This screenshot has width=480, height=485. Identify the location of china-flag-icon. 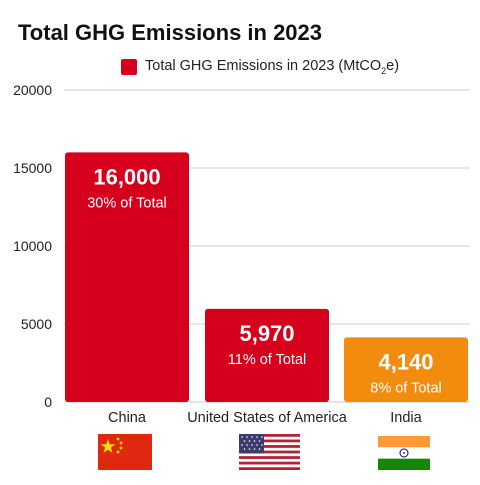
(125, 452).